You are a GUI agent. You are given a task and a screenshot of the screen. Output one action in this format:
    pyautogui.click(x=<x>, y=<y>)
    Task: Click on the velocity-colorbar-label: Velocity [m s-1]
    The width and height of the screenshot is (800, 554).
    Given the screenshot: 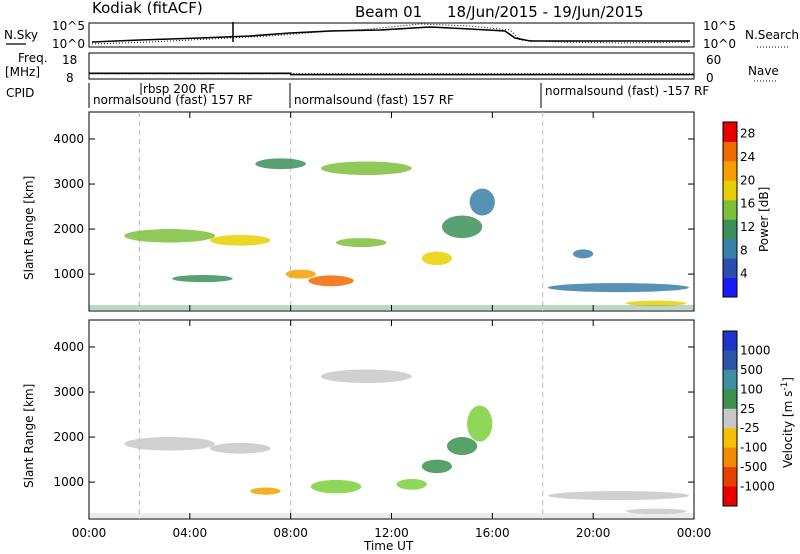 What is the action you would take?
    pyautogui.click(x=787, y=422)
    